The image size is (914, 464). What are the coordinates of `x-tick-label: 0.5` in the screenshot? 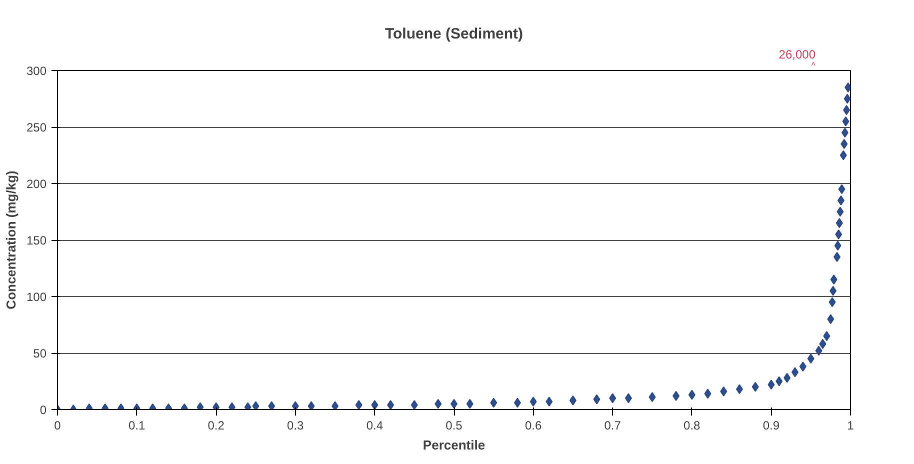 It's located at (454, 425).